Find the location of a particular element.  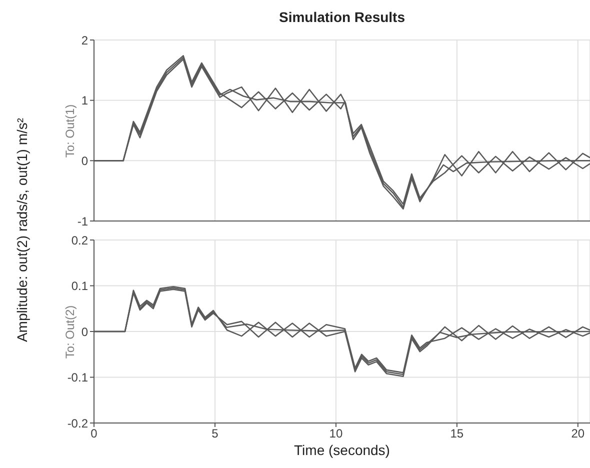

x-tick-label: 10 is located at coordinates (336, 433).